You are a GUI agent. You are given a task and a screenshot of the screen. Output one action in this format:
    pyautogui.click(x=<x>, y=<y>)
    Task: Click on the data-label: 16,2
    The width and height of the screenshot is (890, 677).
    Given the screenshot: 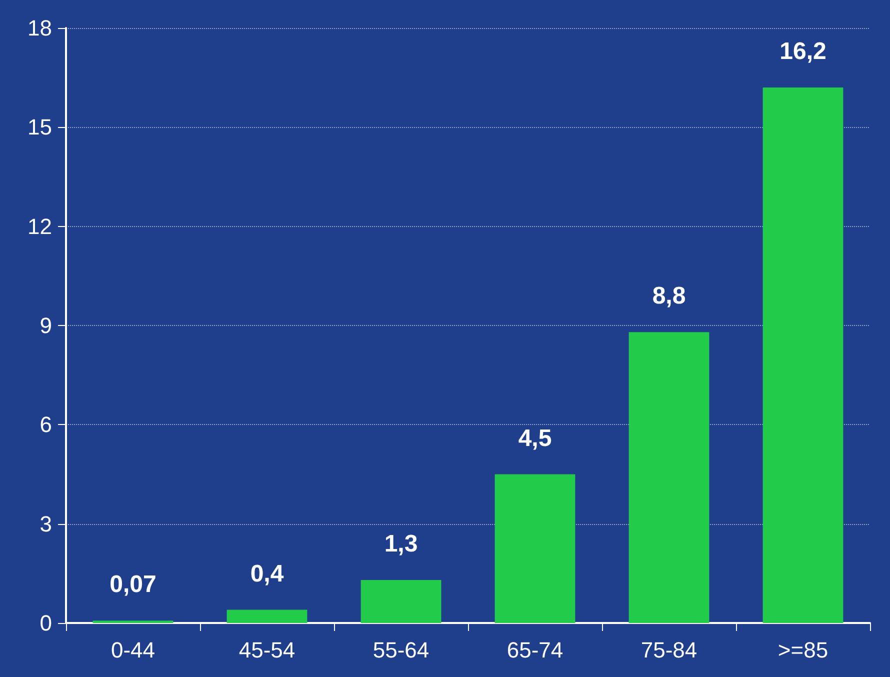 What is the action you would take?
    pyautogui.click(x=803, y=51)
    